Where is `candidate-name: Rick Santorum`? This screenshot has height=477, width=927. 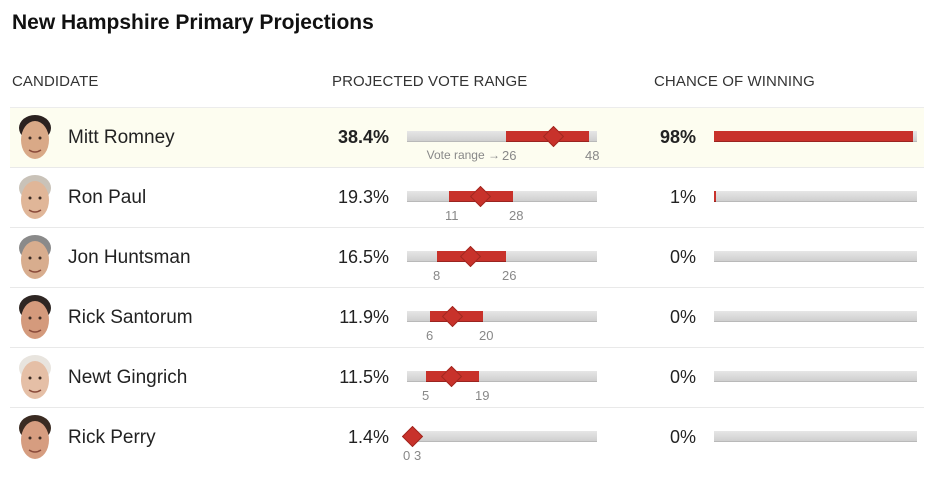
candidate-name: Rick Santorum is located at coordinates (130, 317).